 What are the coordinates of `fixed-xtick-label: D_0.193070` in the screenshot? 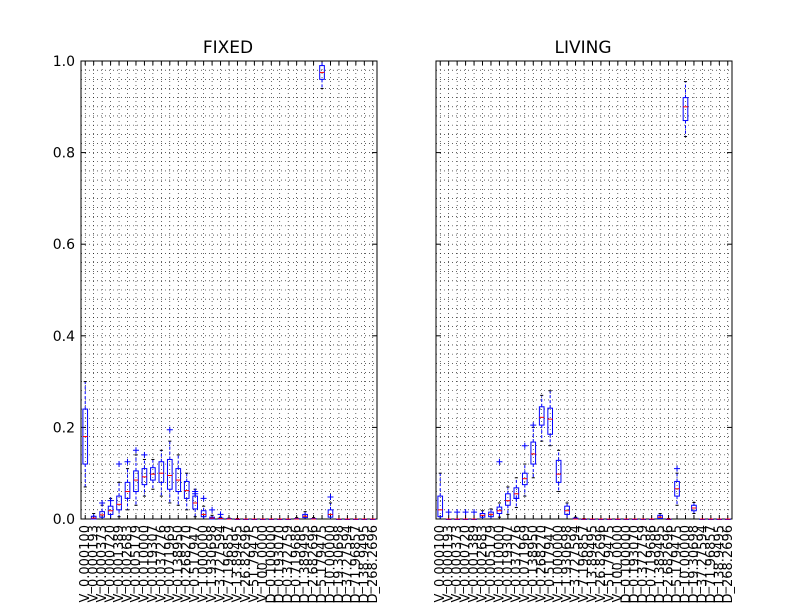 It's located at (280, 564).